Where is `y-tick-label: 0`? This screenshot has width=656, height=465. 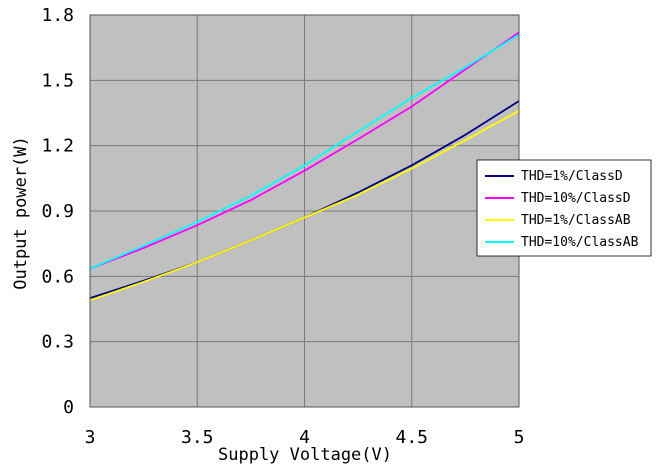
y-tick-label: 0 is located at coordinates (68, 407).